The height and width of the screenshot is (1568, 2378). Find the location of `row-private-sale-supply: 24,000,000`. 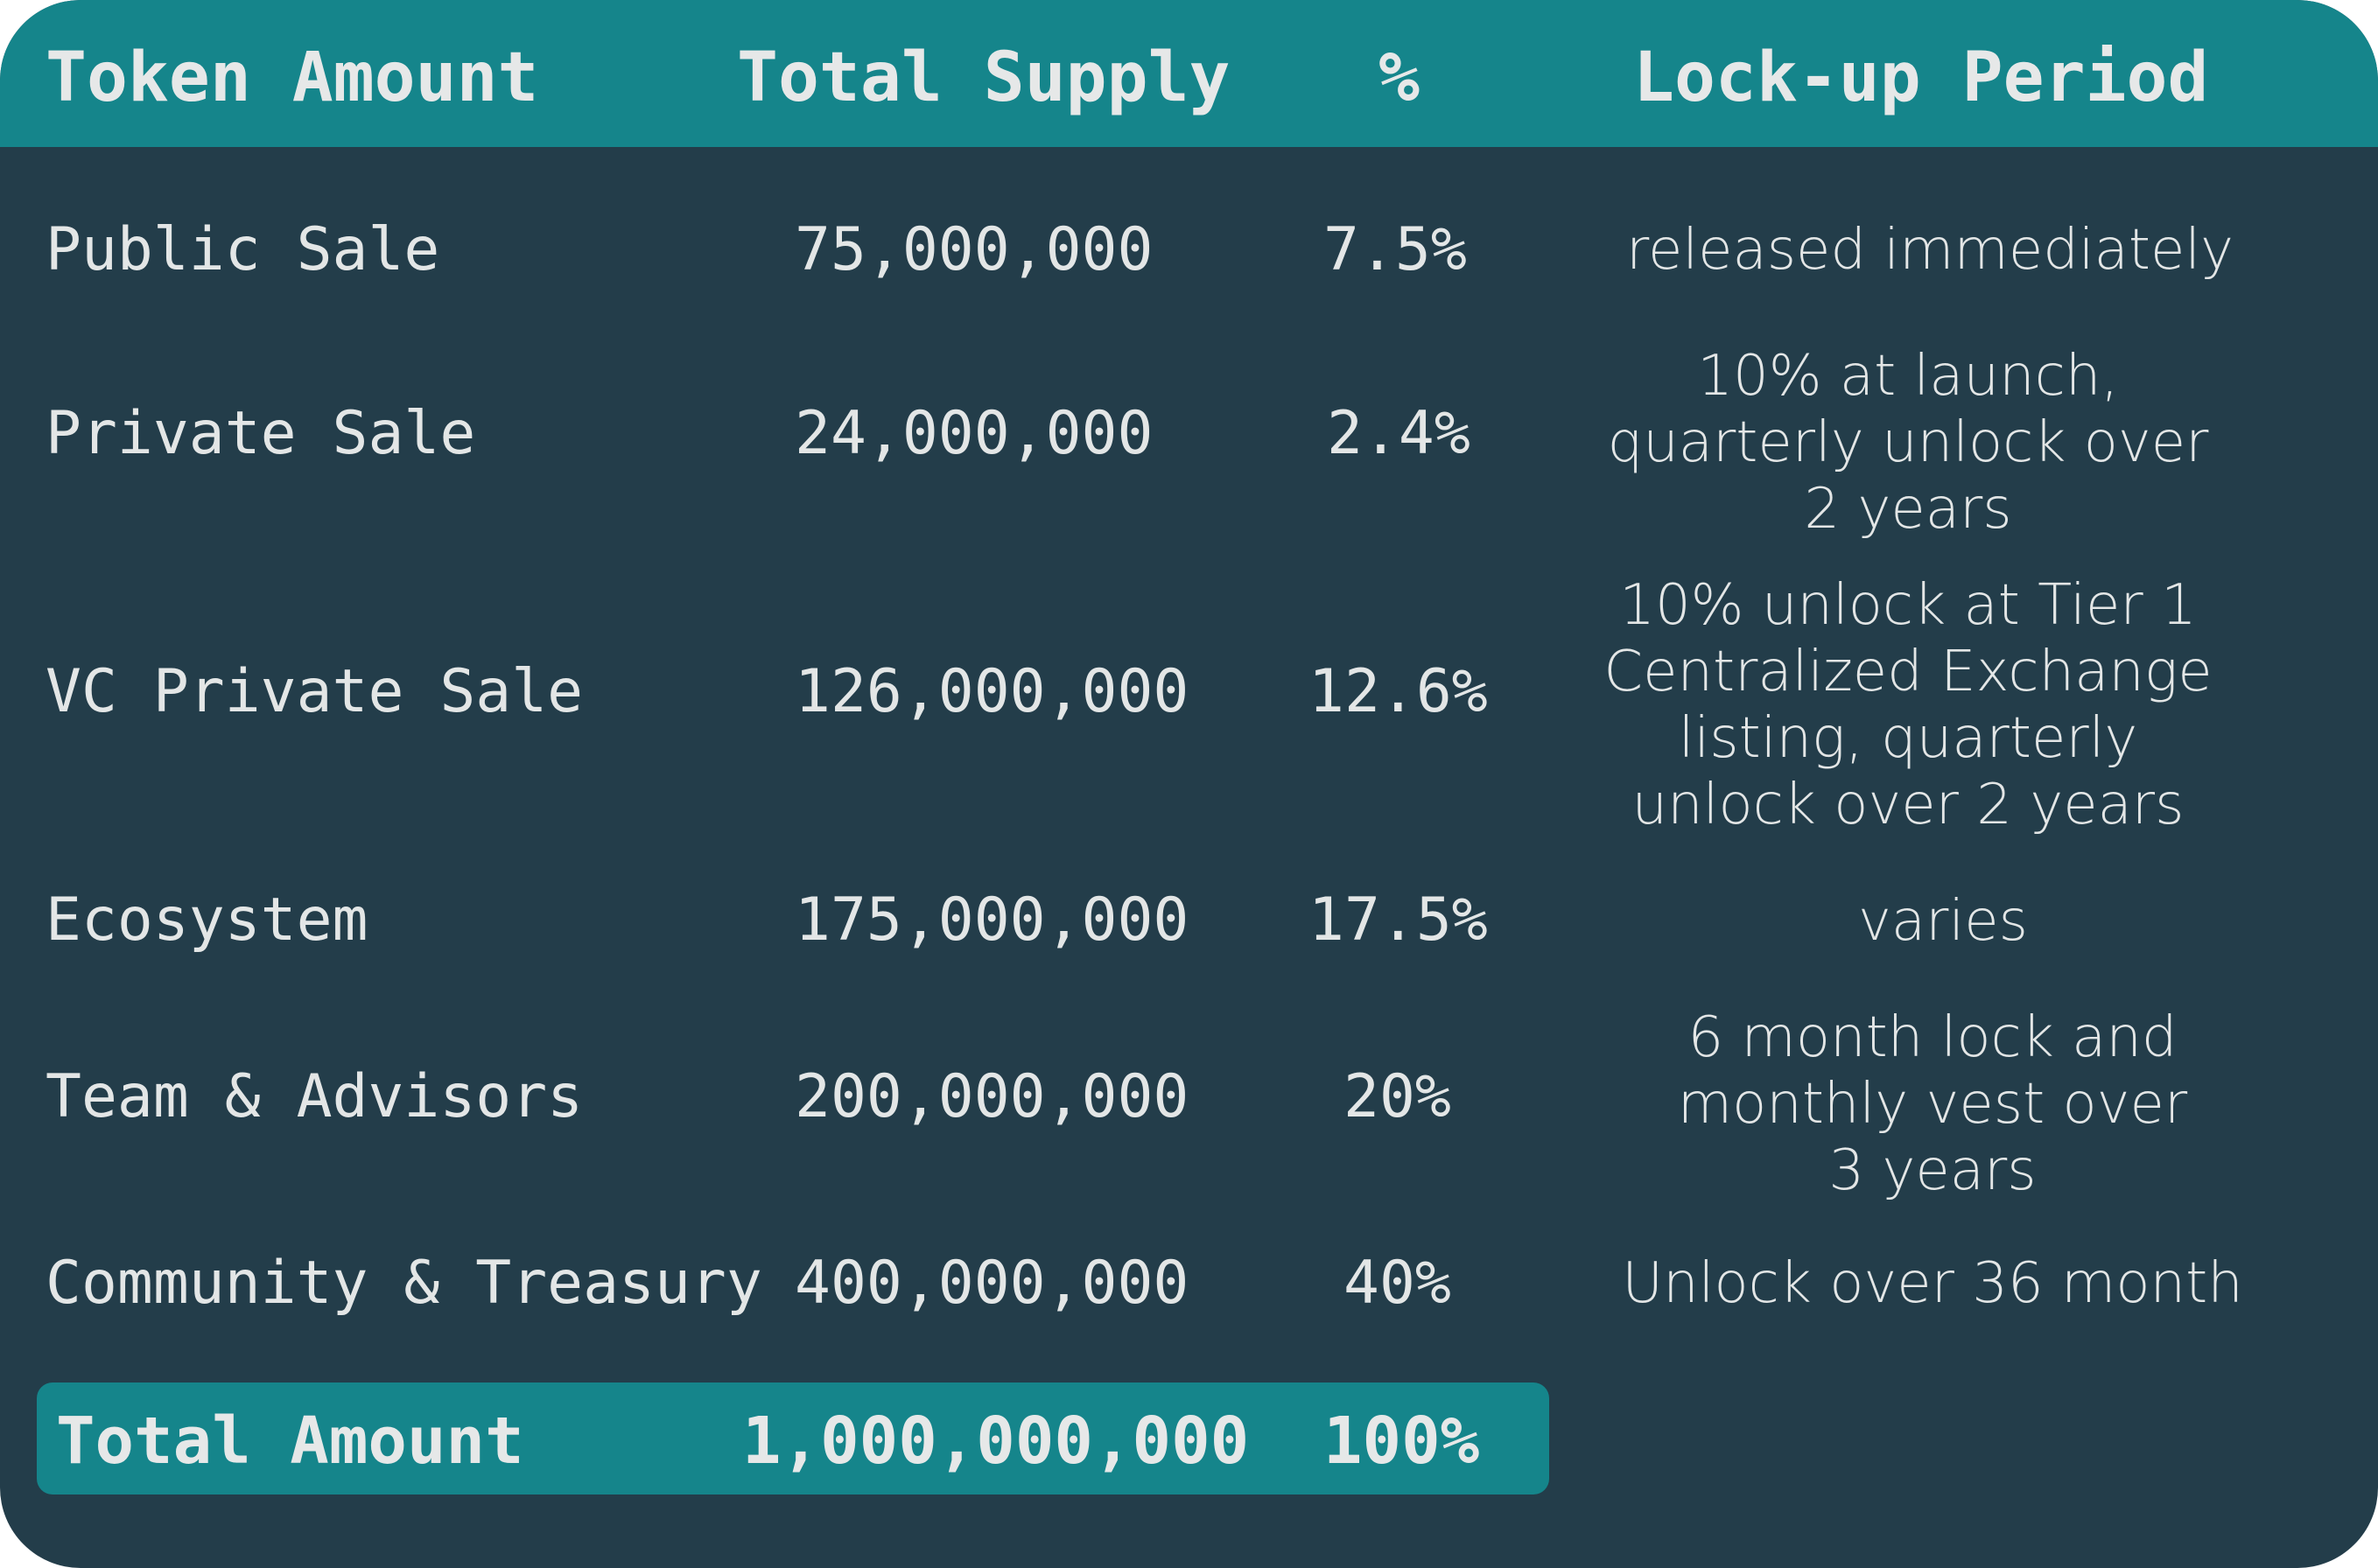

row-private-sale-supply: 24,000,000 is located at coordinates (975, 433).